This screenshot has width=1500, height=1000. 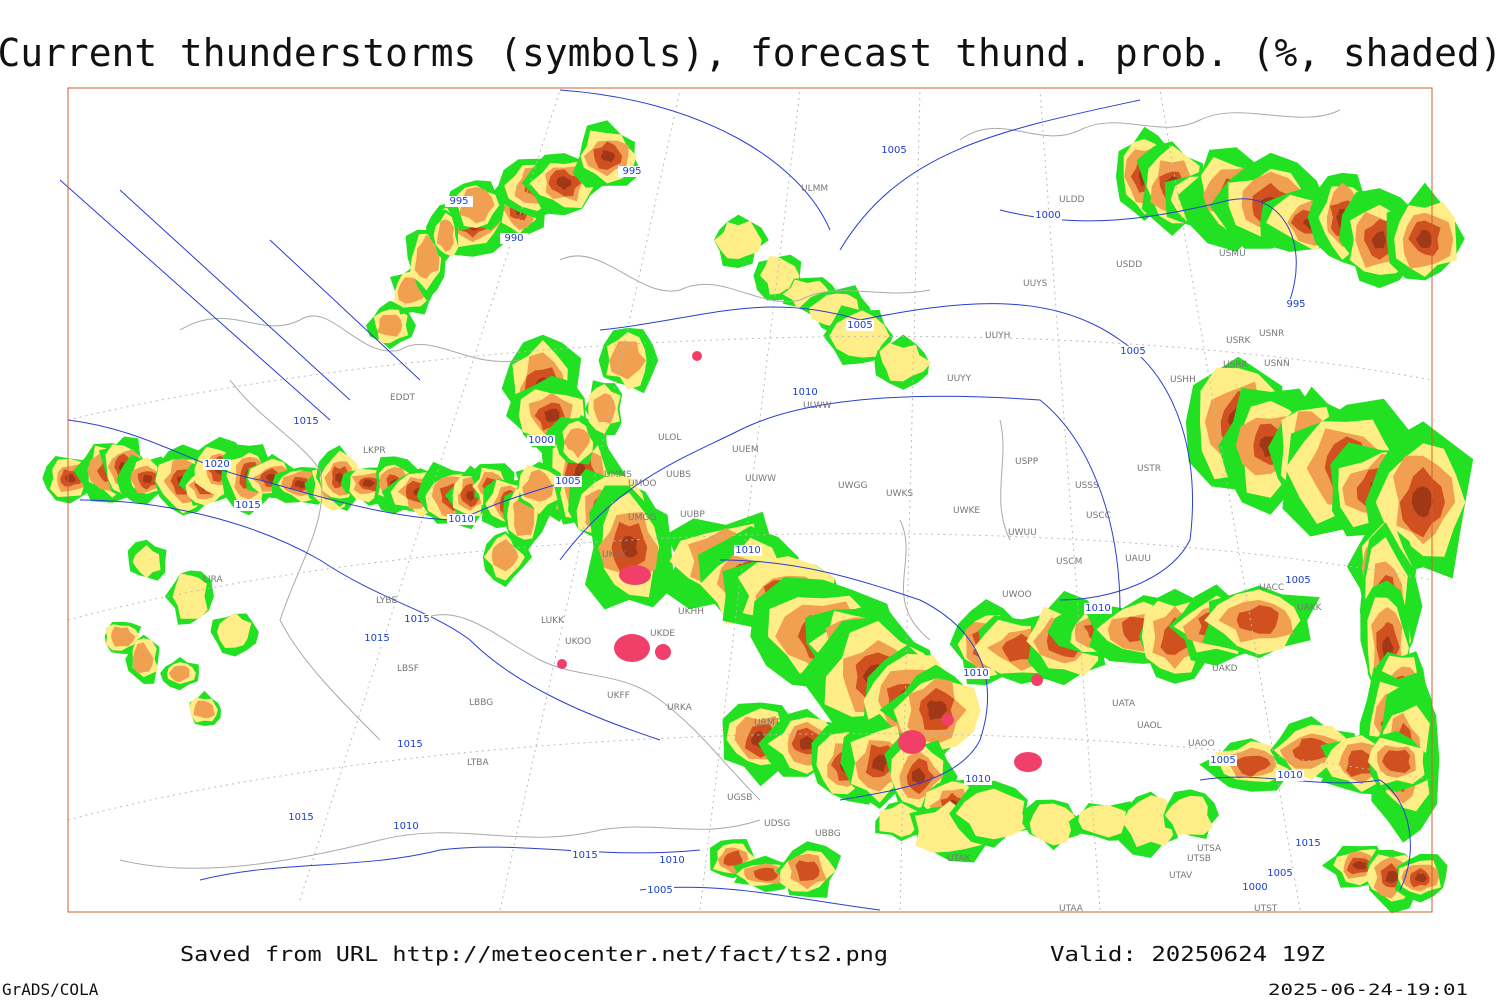 I want to click on station-code: UTST, so click(x=1266, y=909).